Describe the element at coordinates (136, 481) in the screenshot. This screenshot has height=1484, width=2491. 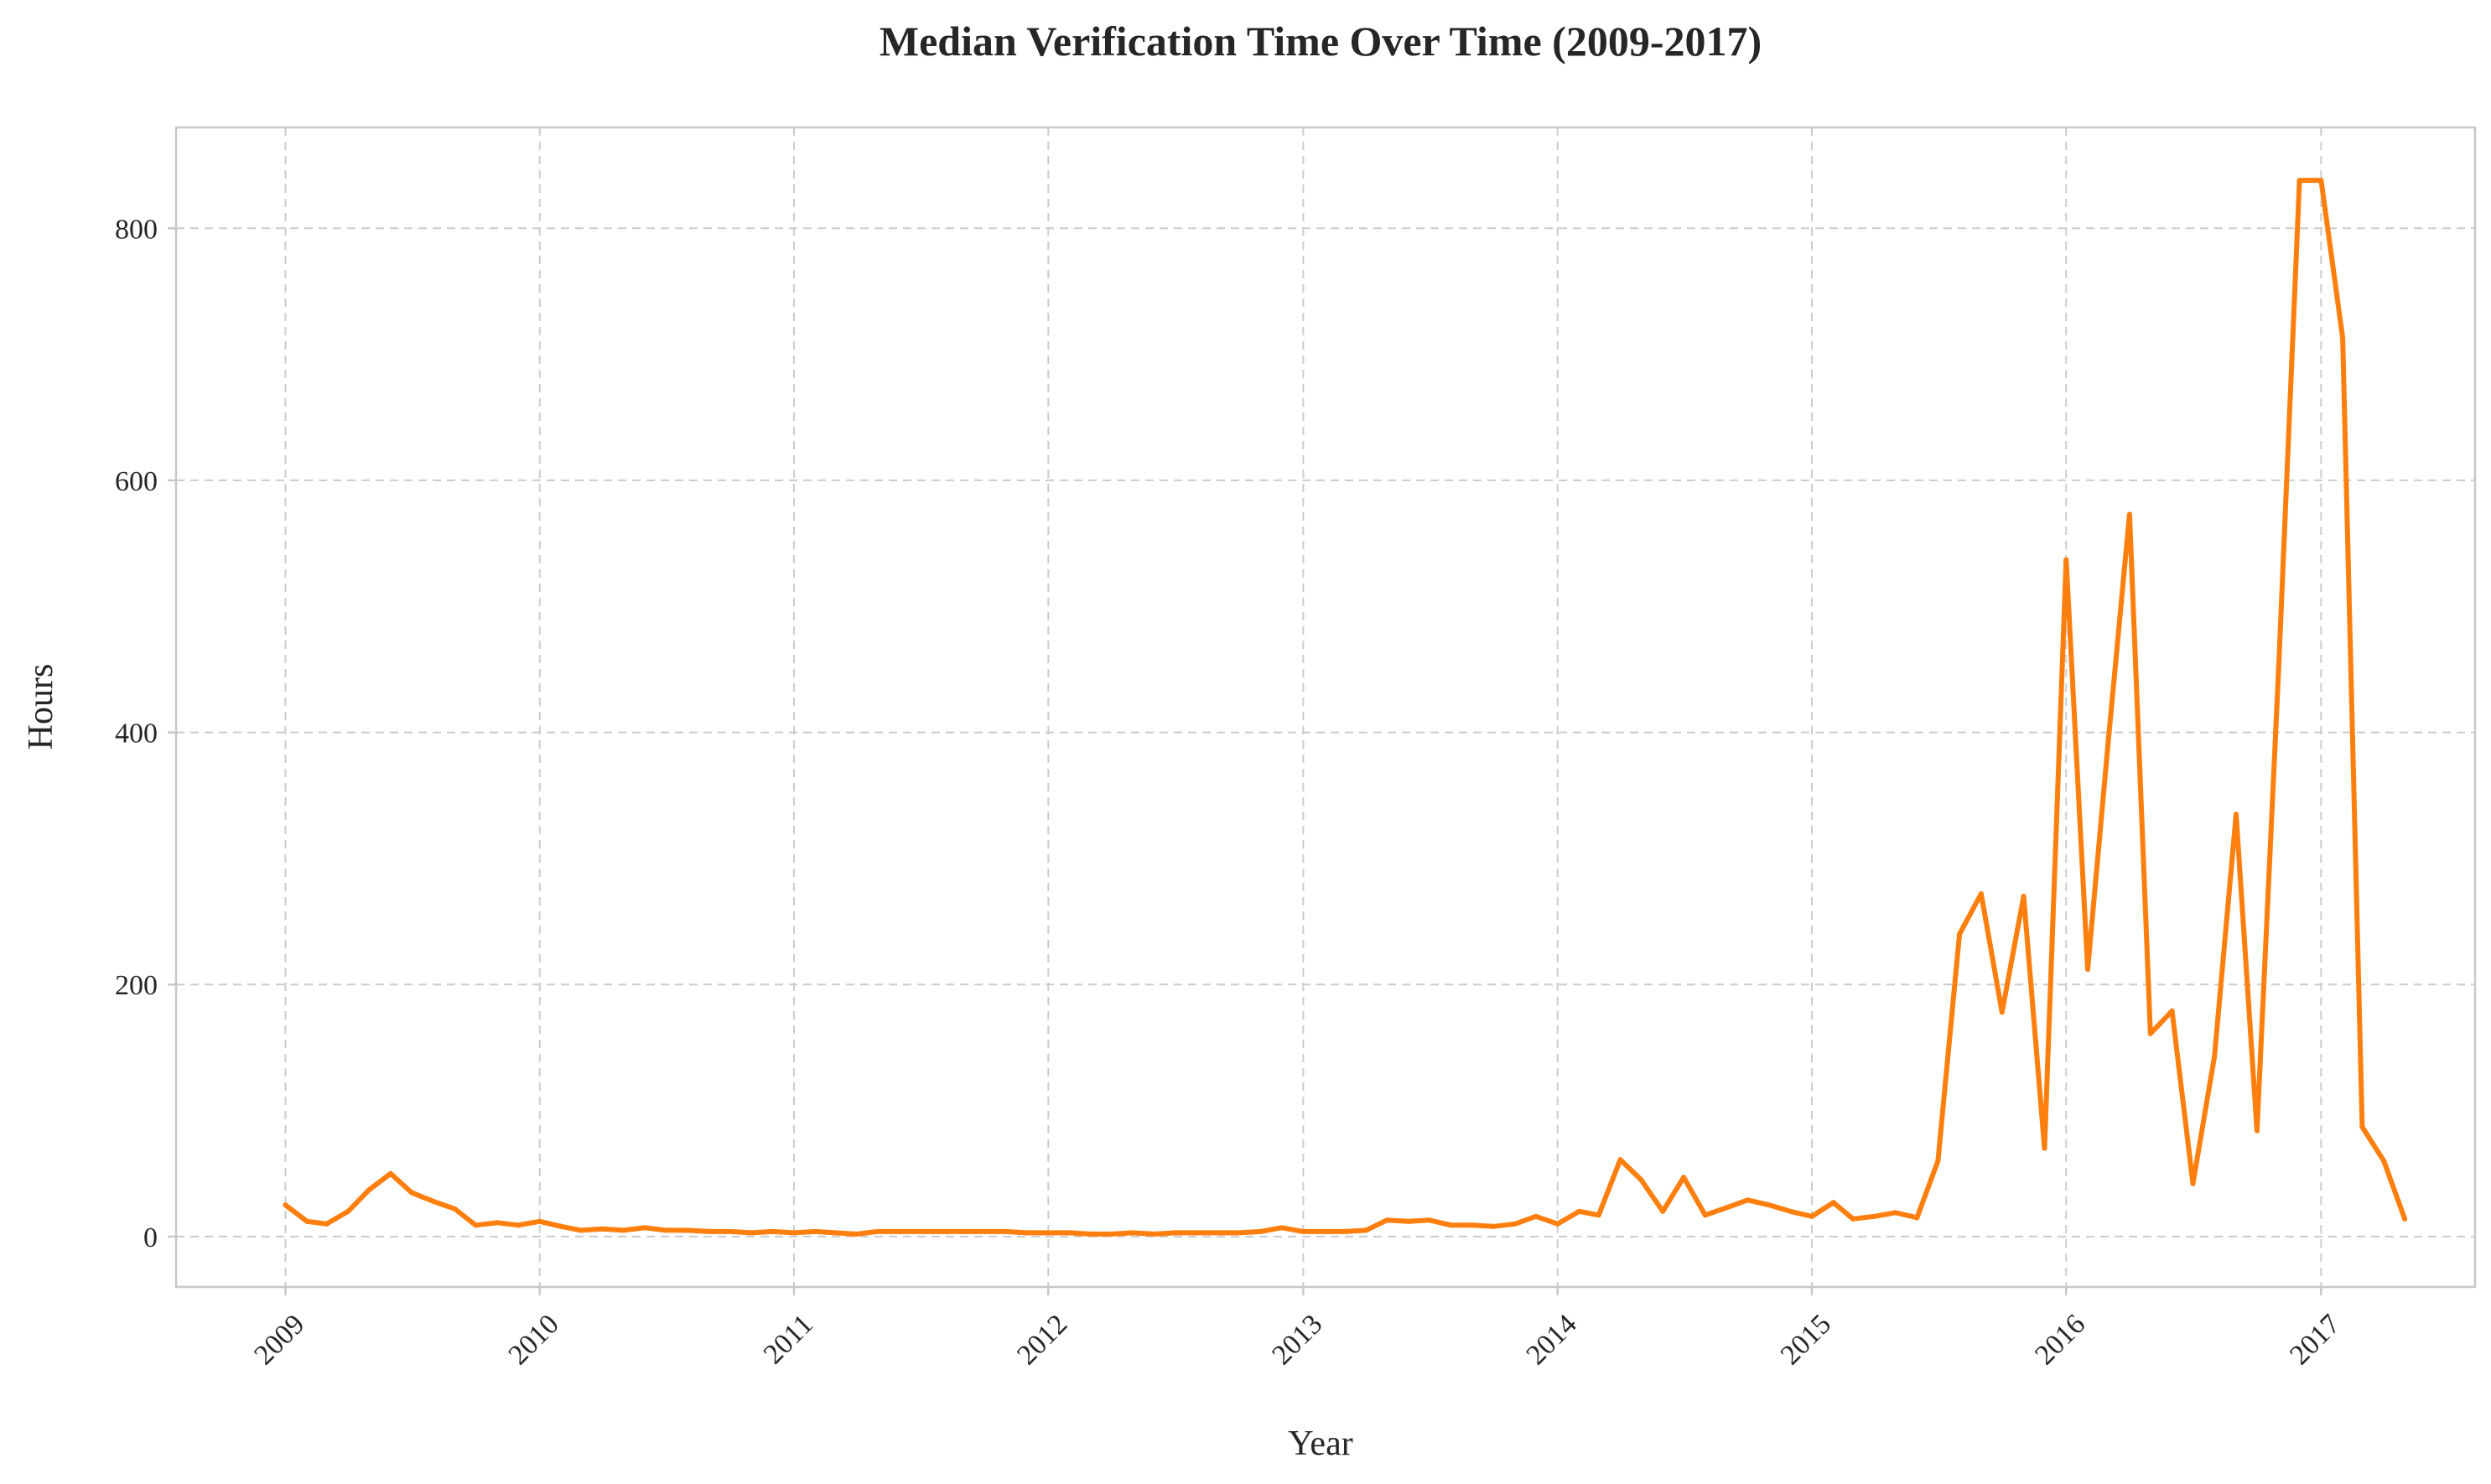
I see `y-tick-label: 600` at that location.